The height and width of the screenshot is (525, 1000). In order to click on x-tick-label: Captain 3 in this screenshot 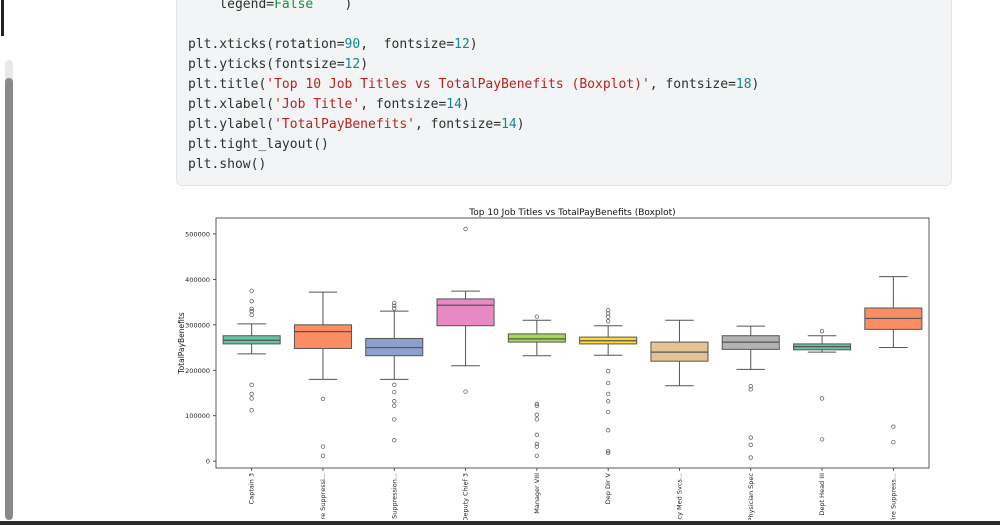, I will do `click(252, 488)`.